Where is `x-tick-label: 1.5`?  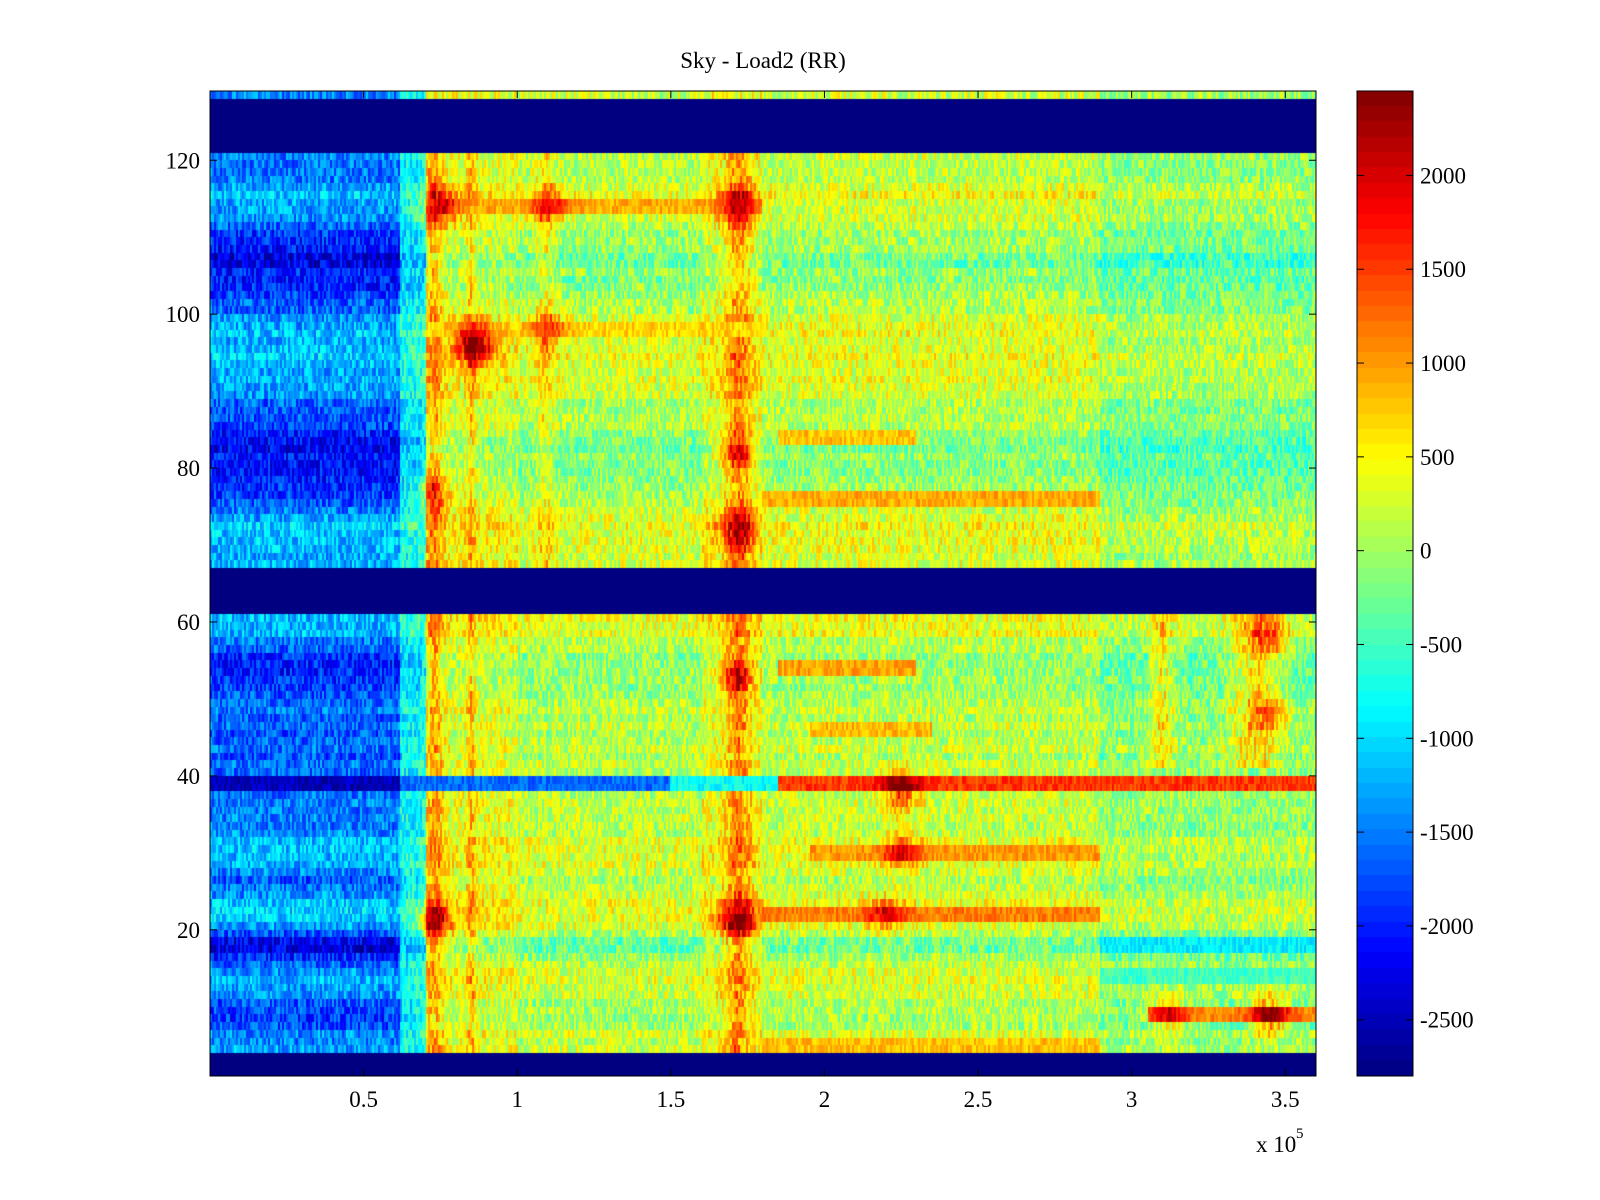 x-tick-label: 1.5 is located at coordinates (670, 1099).